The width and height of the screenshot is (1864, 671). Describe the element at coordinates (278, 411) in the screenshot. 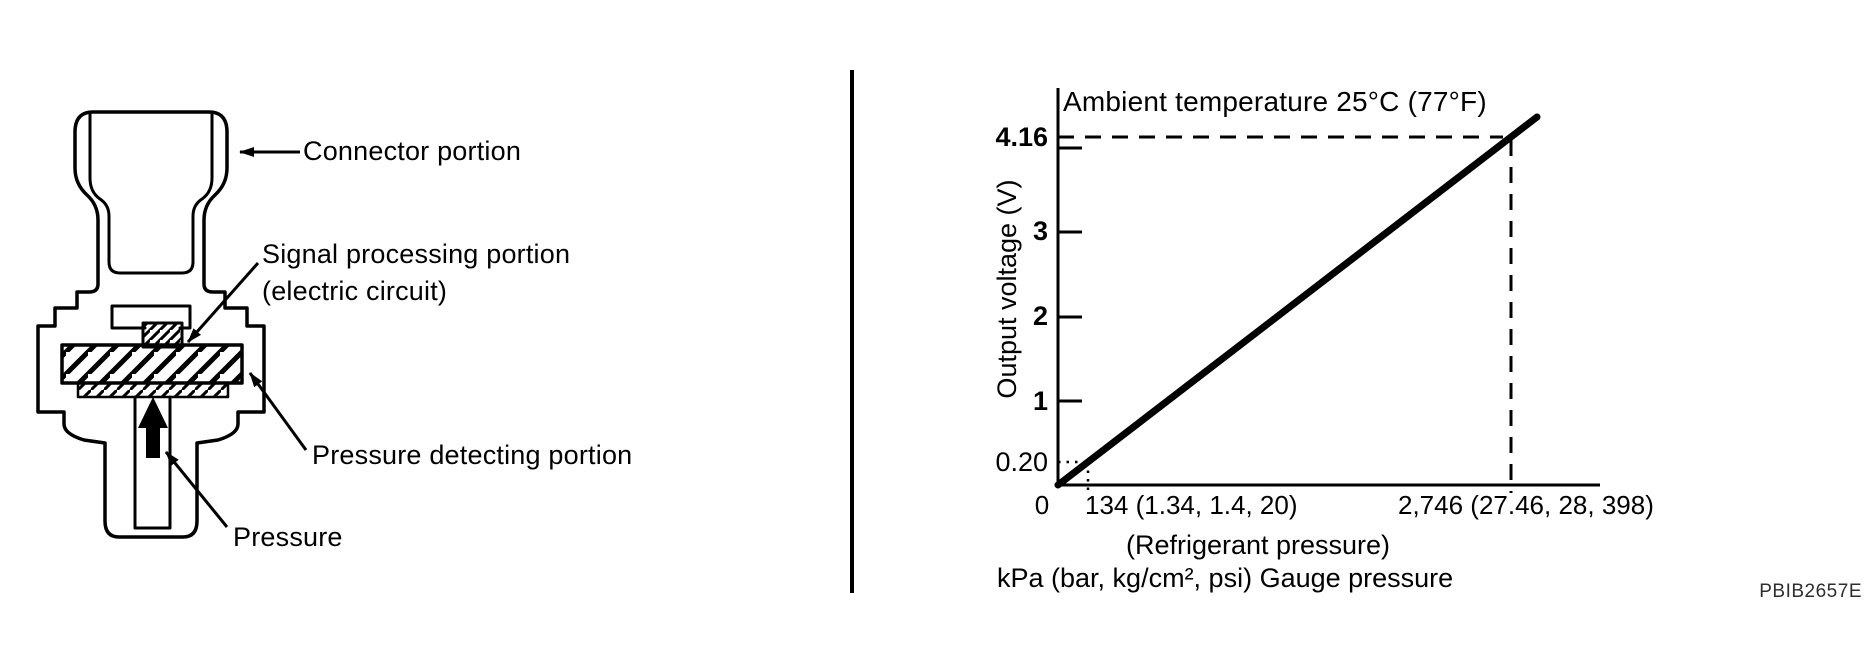

I see `pressure-detecting-leader-arrow` at that location.